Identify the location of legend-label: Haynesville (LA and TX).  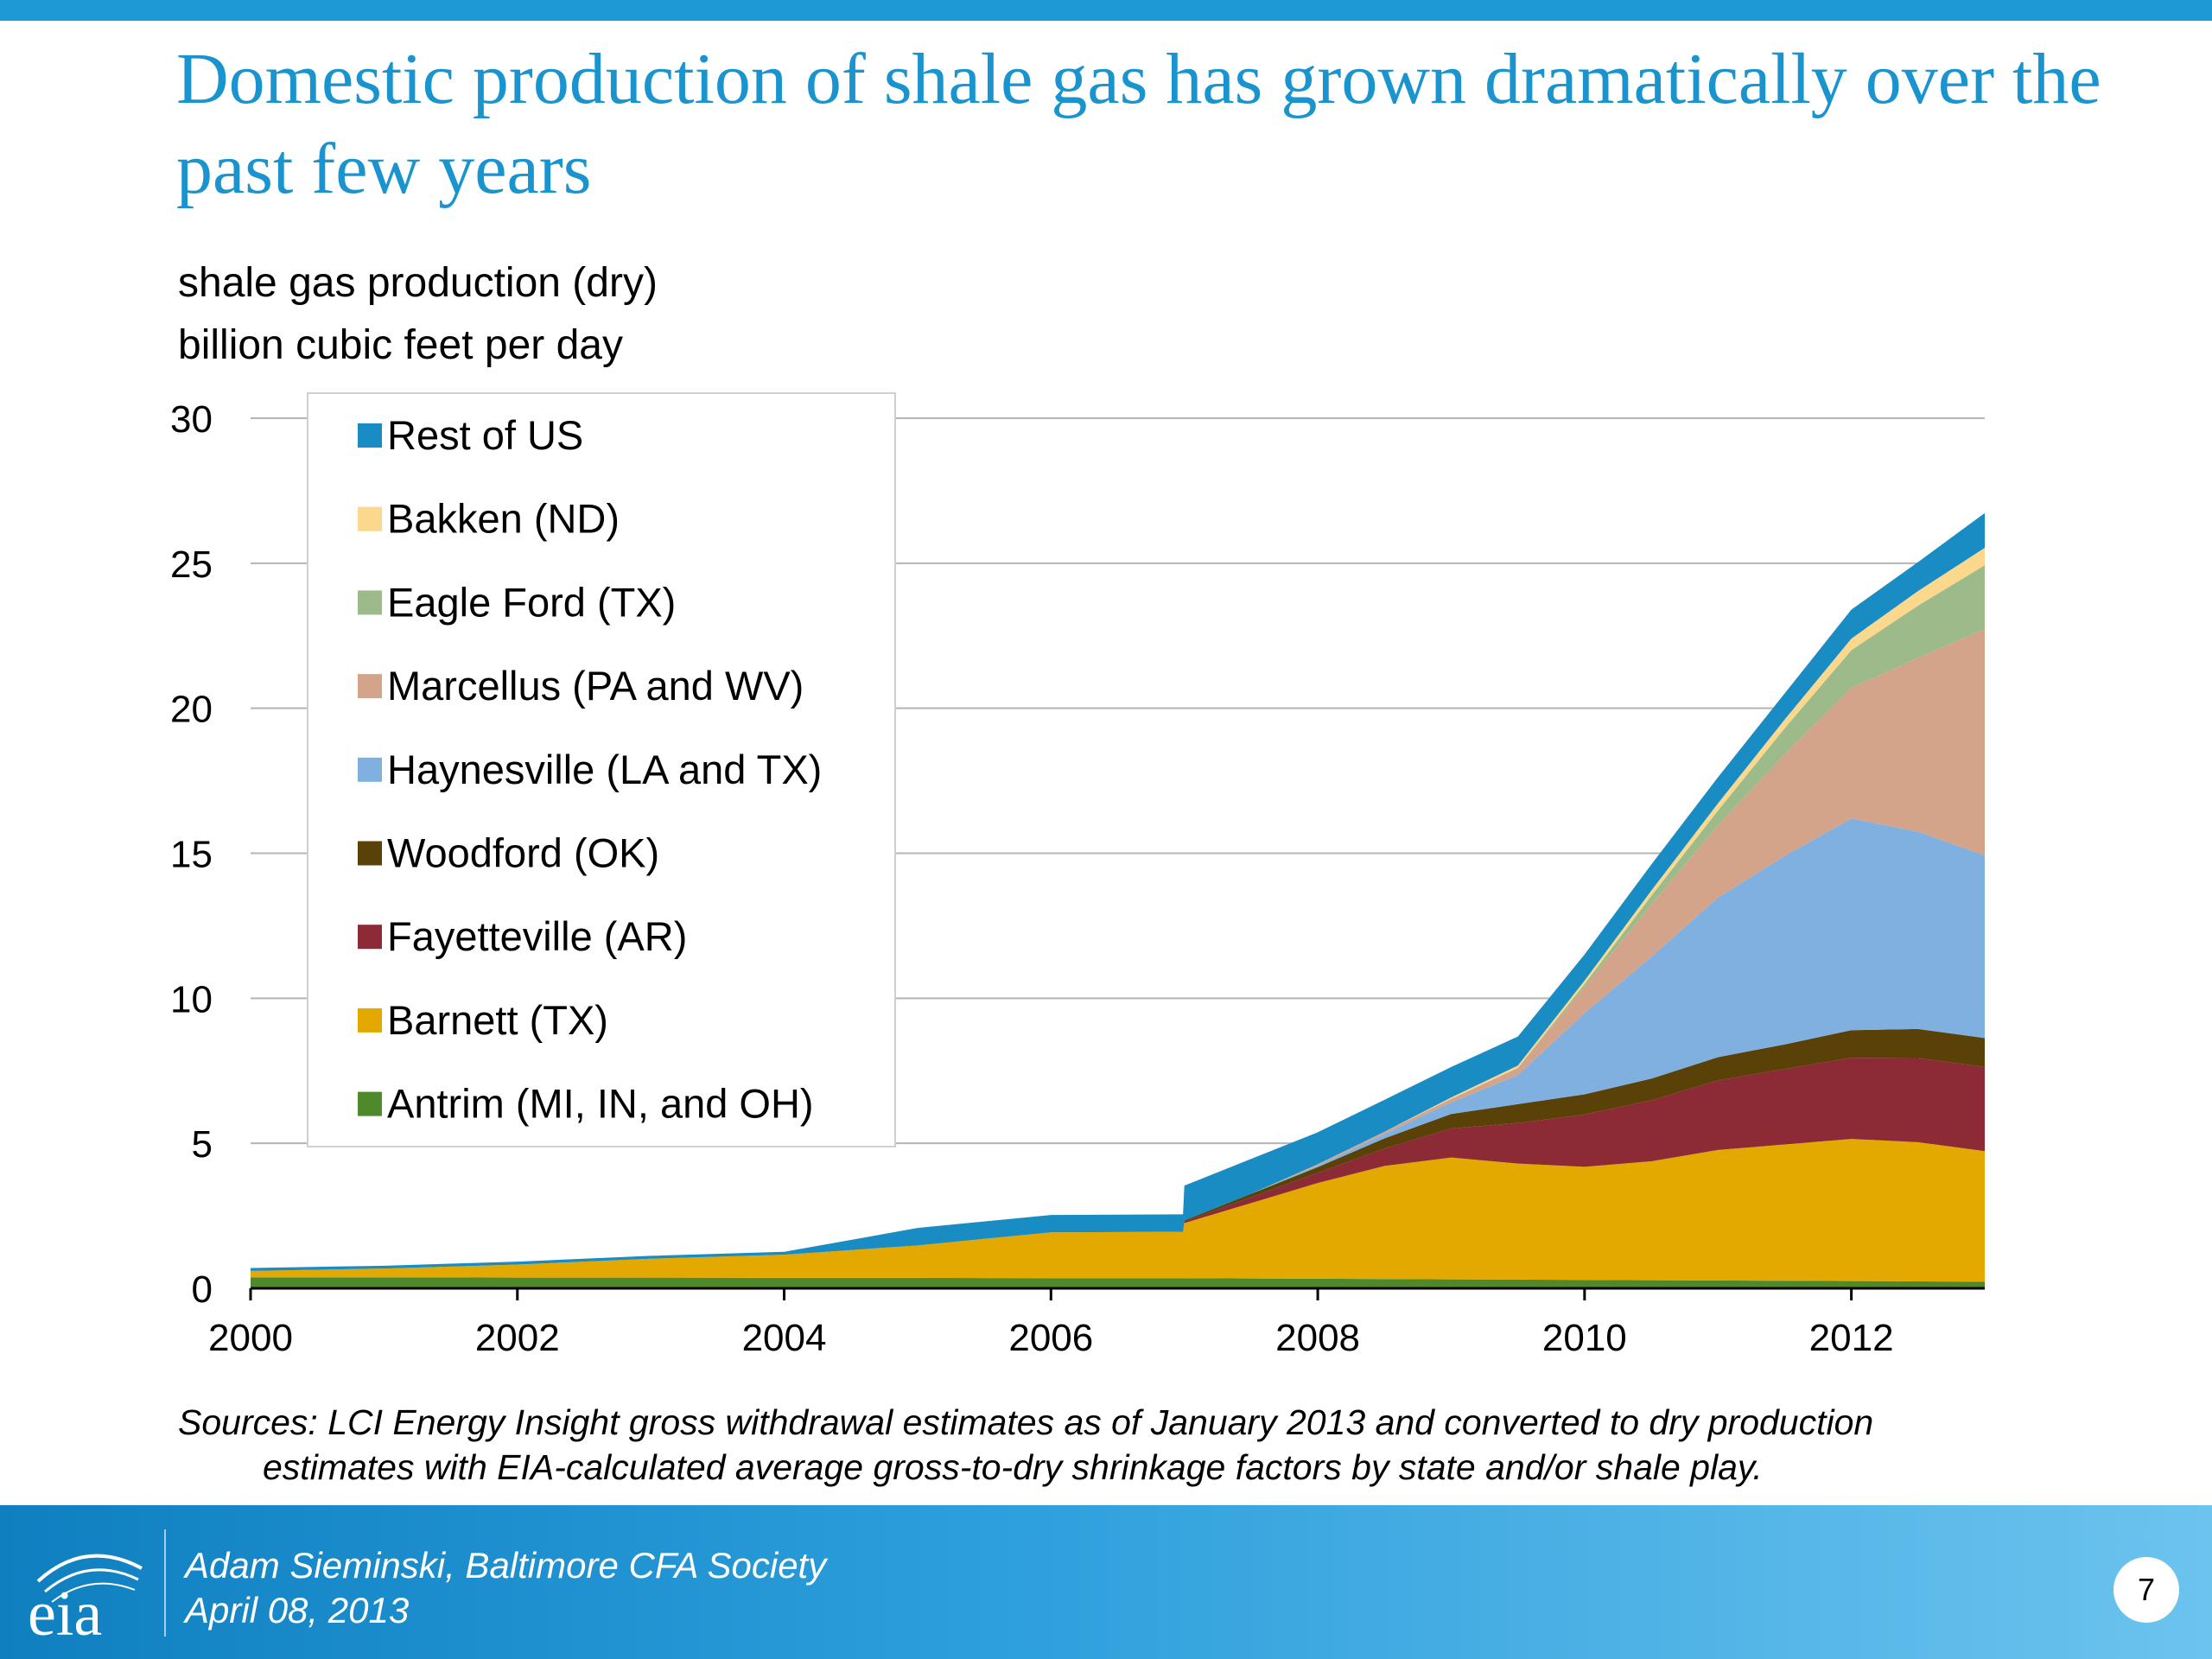
(604, 769).